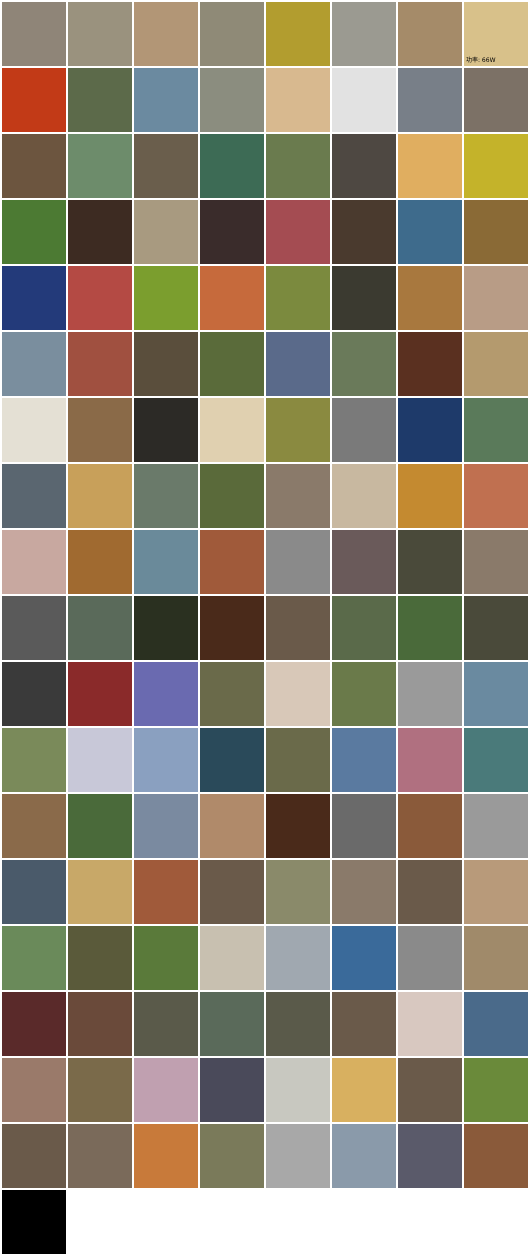  What do you see at coordinates (34, 826) in the screenshot?
I see `thumbnail-dog-ground` at bounding box center [34, 826].